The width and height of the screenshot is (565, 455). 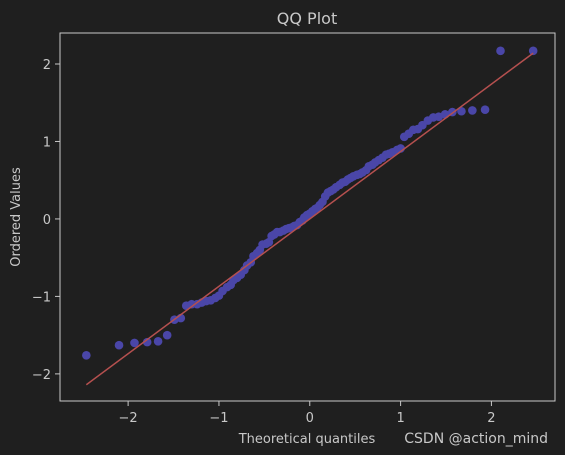 I want to click on x-tick-label: 1, so click(x=400, y=418).